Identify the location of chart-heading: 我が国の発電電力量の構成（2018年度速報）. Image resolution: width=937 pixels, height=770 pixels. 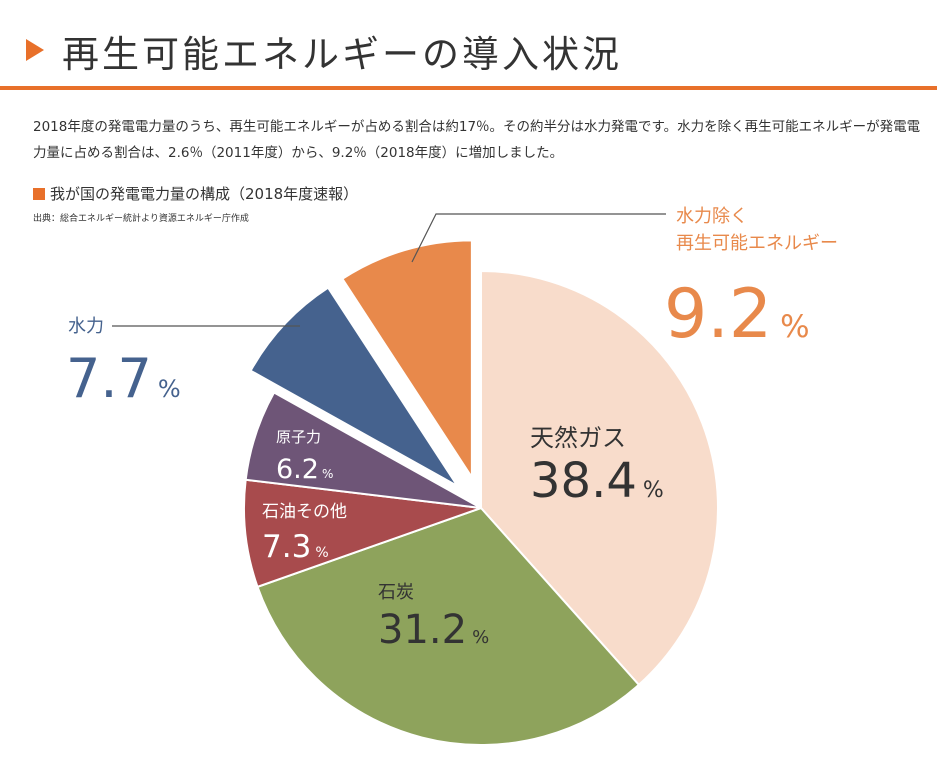
(195, 193).